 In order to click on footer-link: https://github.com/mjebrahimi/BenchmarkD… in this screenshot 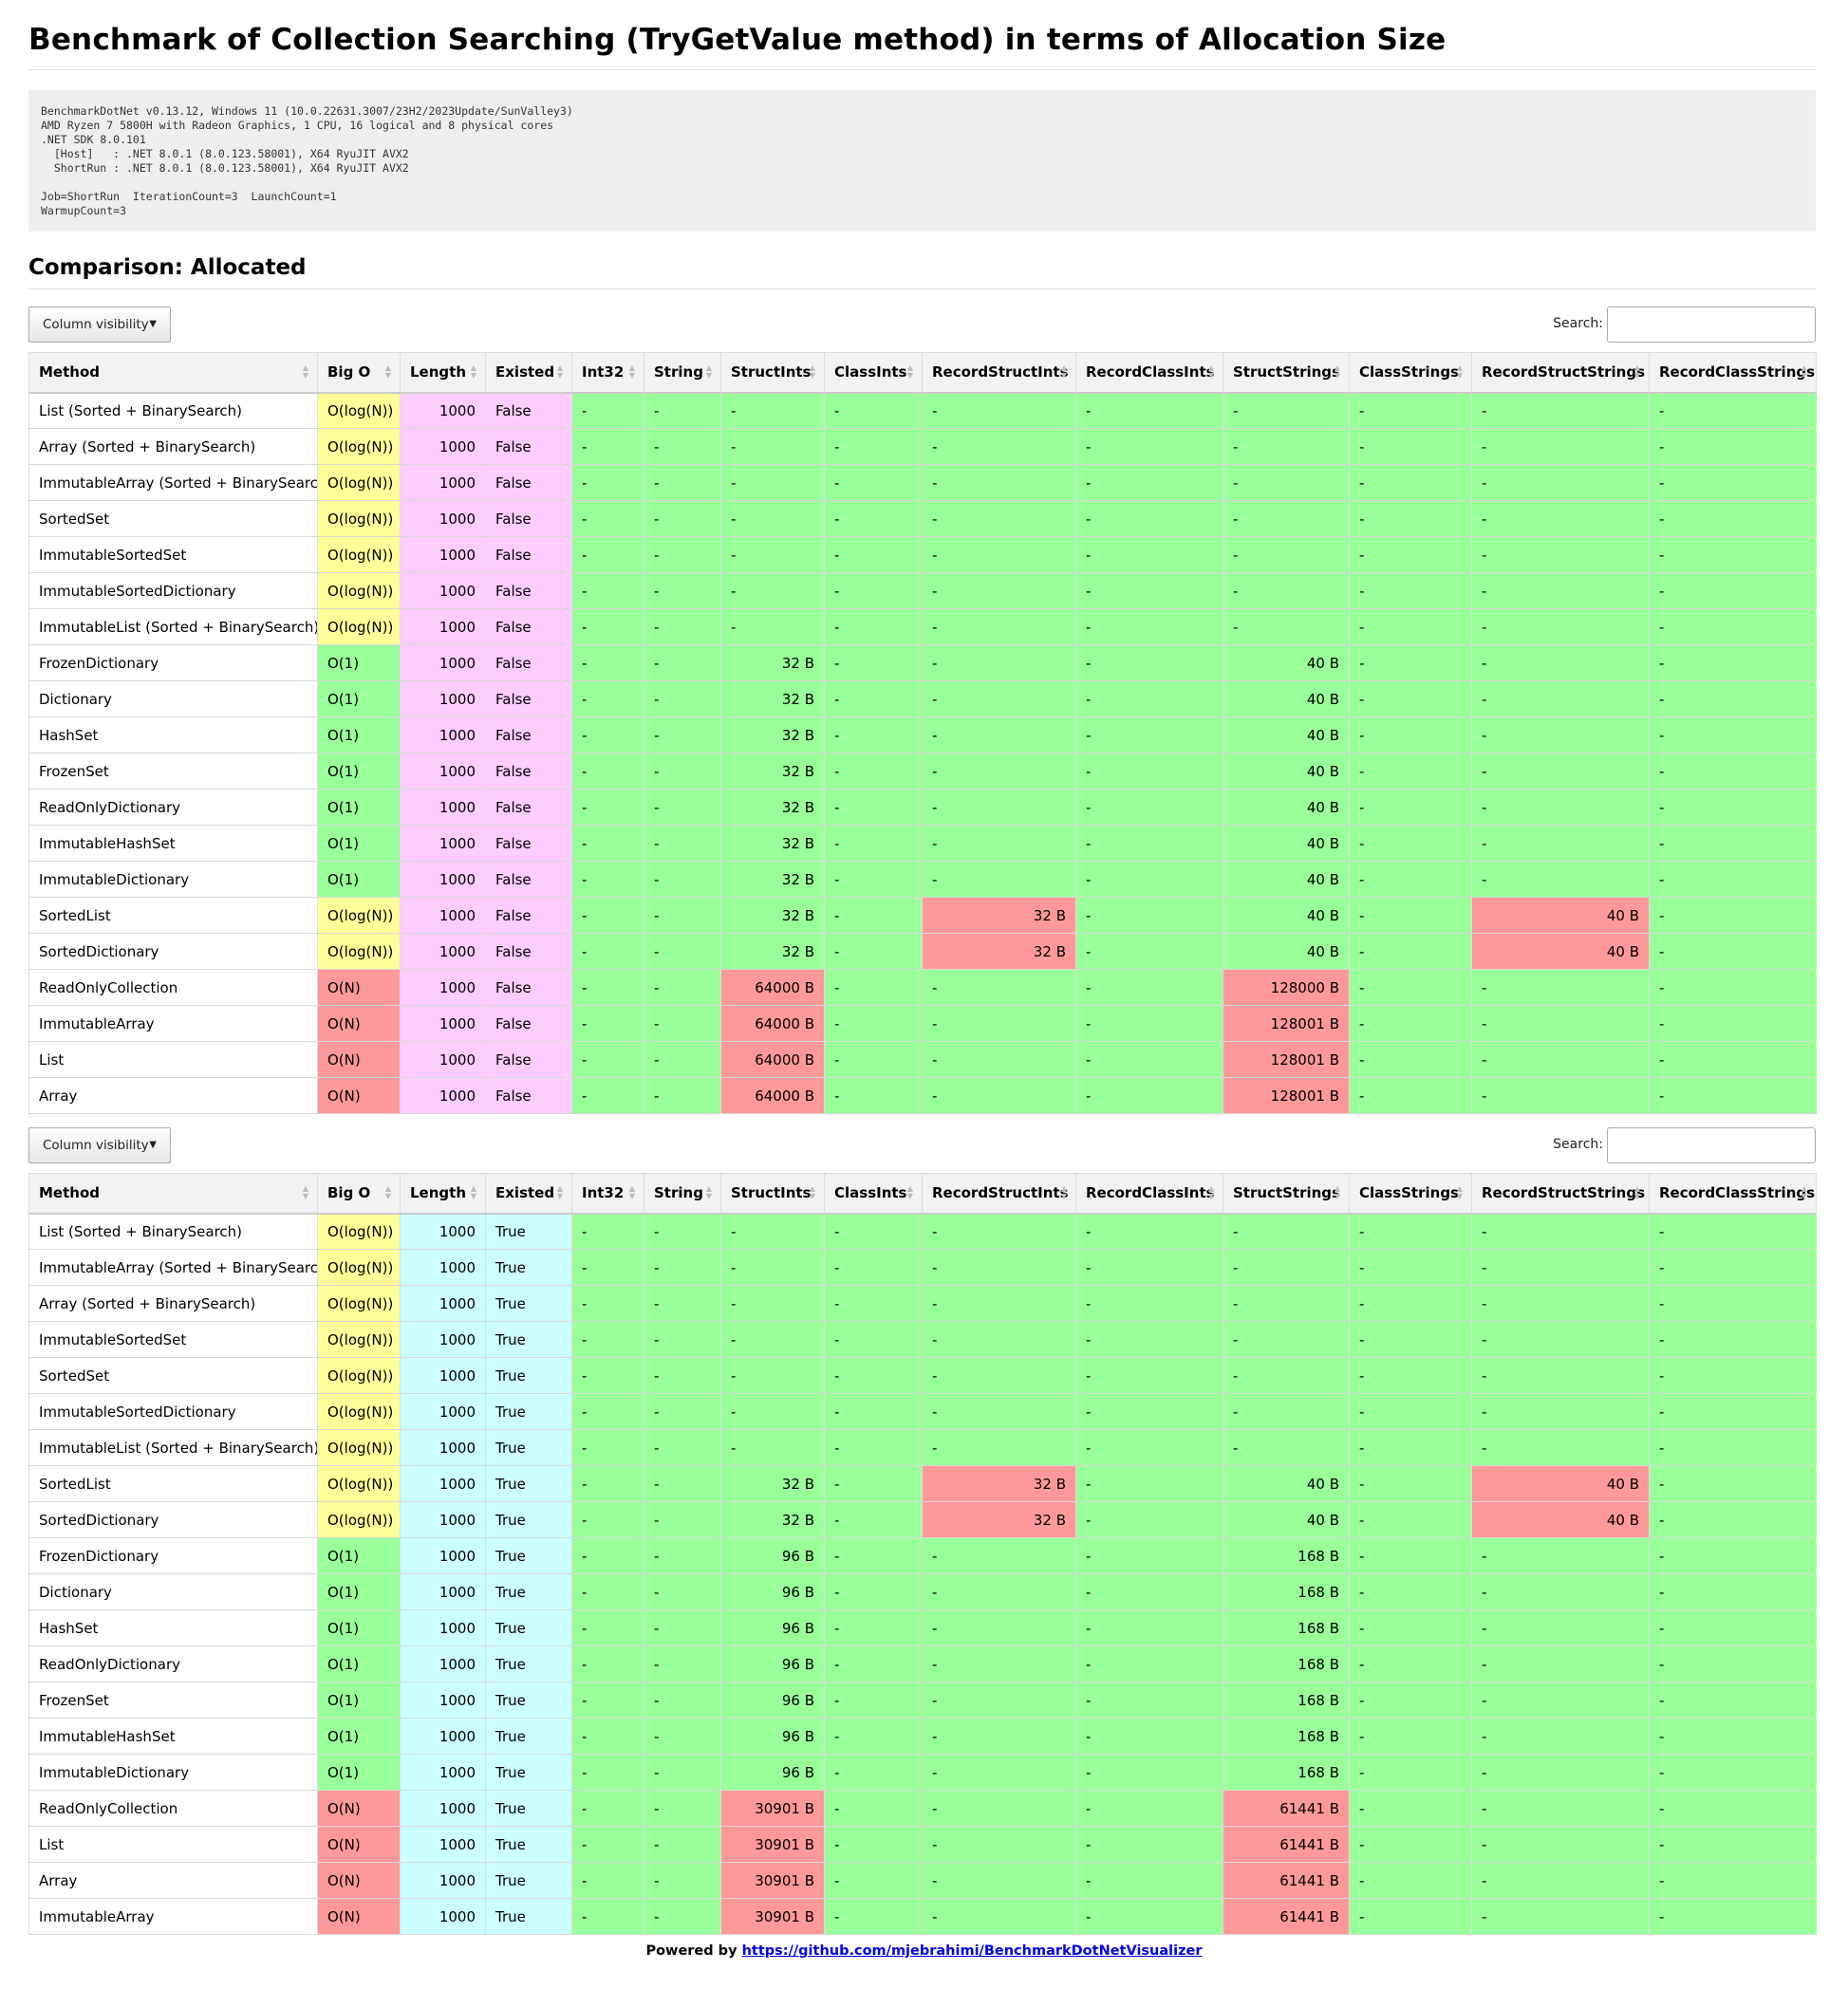, I will do `click(972, 1951)`.